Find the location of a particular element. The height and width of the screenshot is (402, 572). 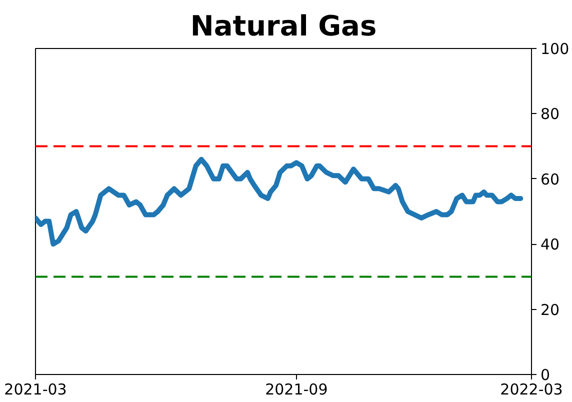

x-tick-label: 2021-03 is located at coordinates (35, 389).